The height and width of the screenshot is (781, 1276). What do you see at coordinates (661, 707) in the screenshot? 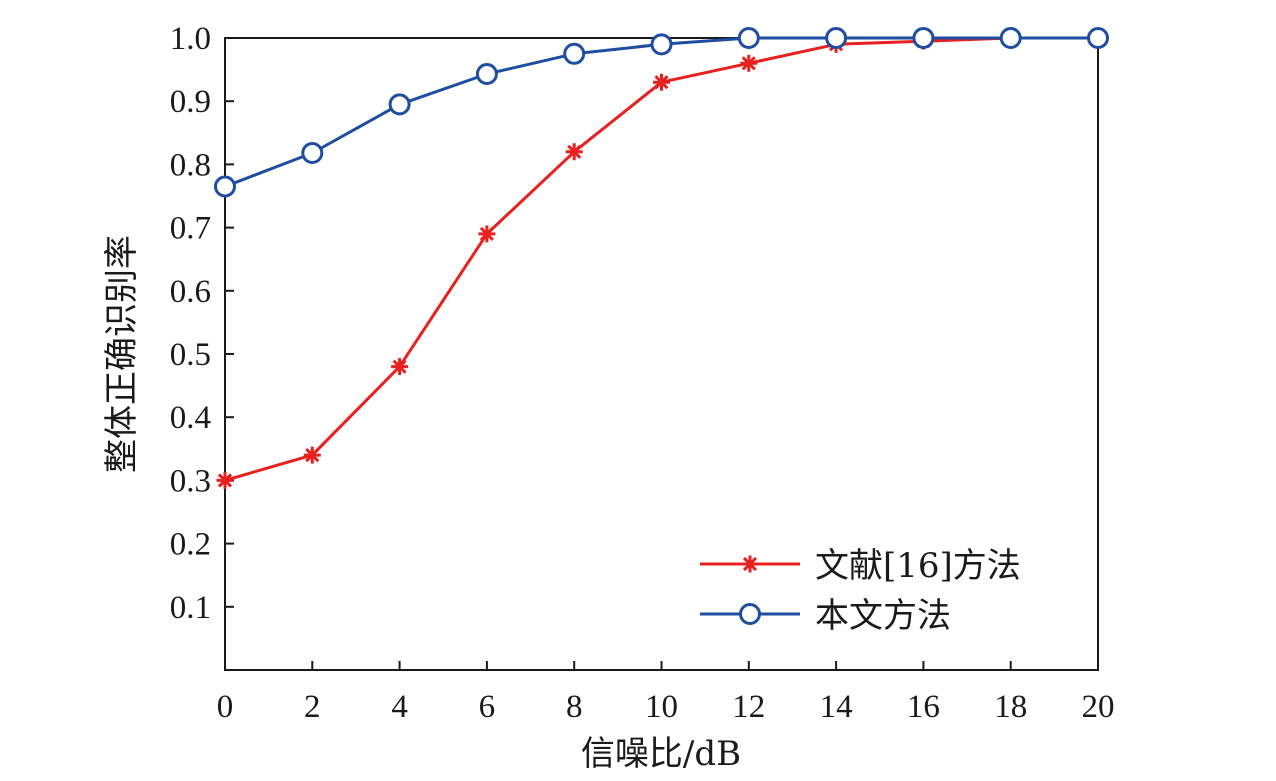
I see `x-tick-label: 10` at bounding box center [661, 707].